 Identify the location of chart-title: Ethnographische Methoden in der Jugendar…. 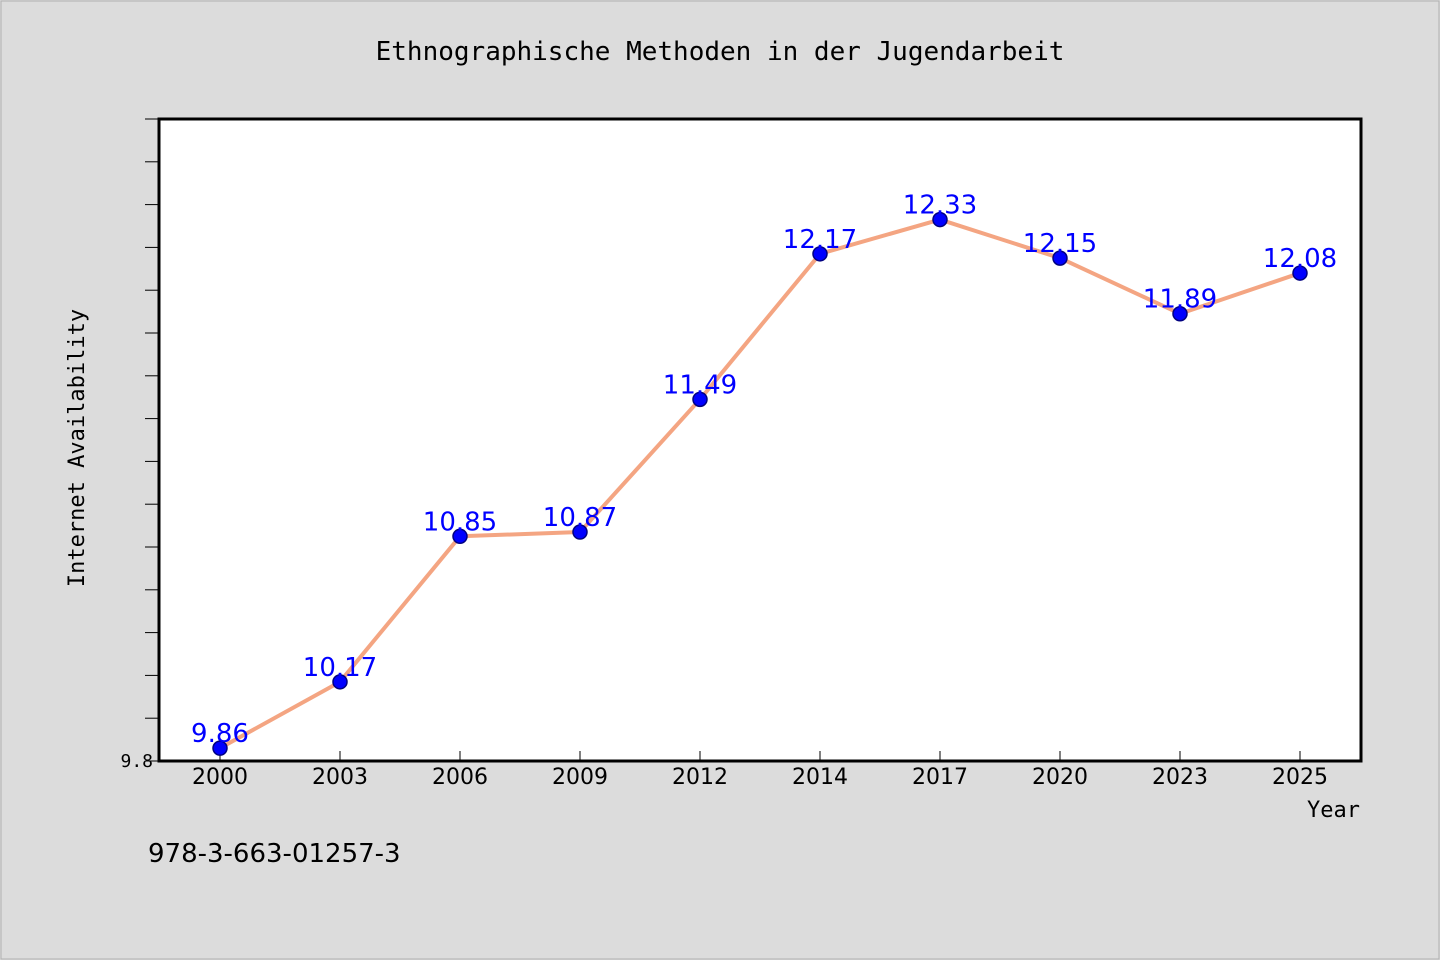
(720, 52).